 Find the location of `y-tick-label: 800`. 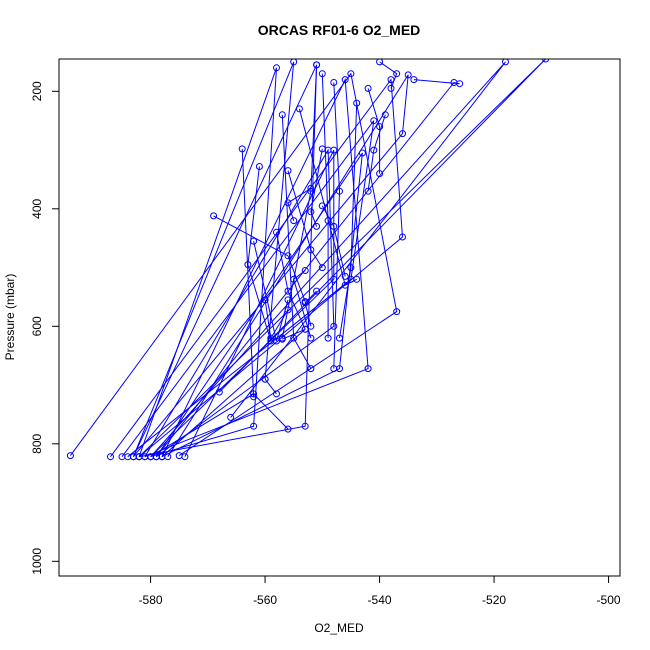

y-tick-label: 800 is located at coordinates (37, 443).